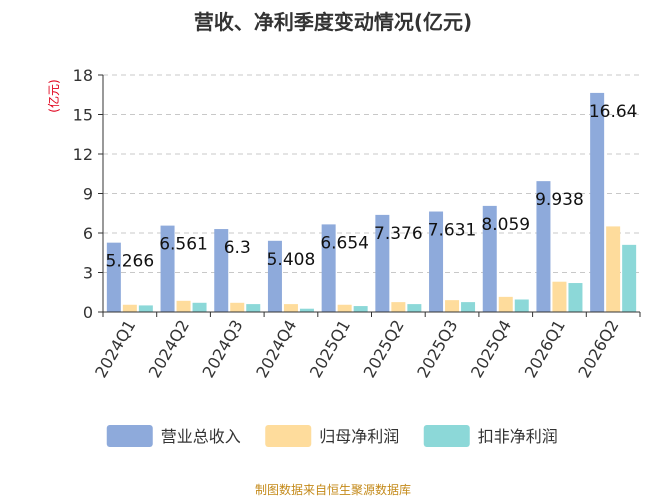 This screenshot has width=667, height=500. What do you see at coordinates (613, 269) in the screenshot?
I see `bar-2026q2-s2` at bounding box center [613, 269].